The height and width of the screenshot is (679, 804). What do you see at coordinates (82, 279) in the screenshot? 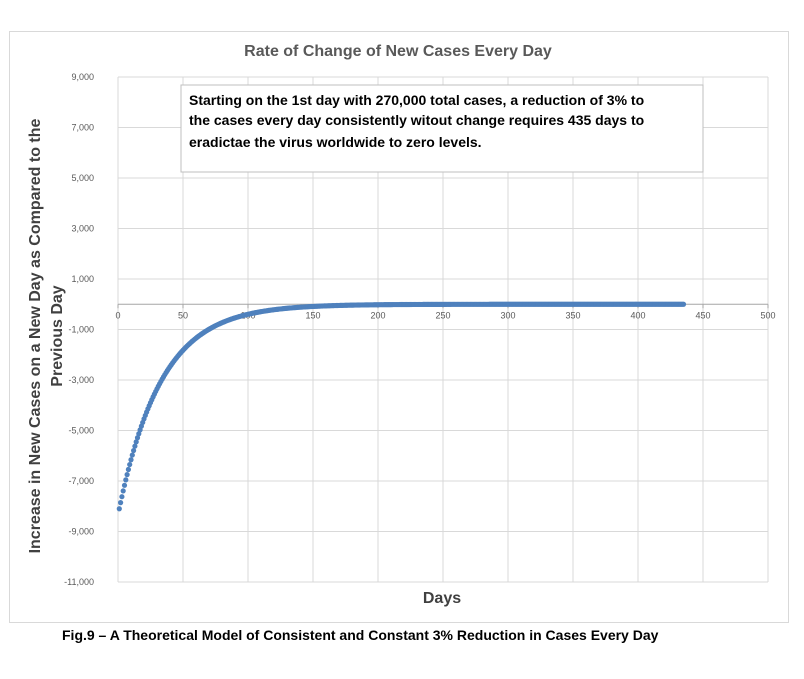
I see `y-tick-label: 1,000` at bounding box center [82, 279].